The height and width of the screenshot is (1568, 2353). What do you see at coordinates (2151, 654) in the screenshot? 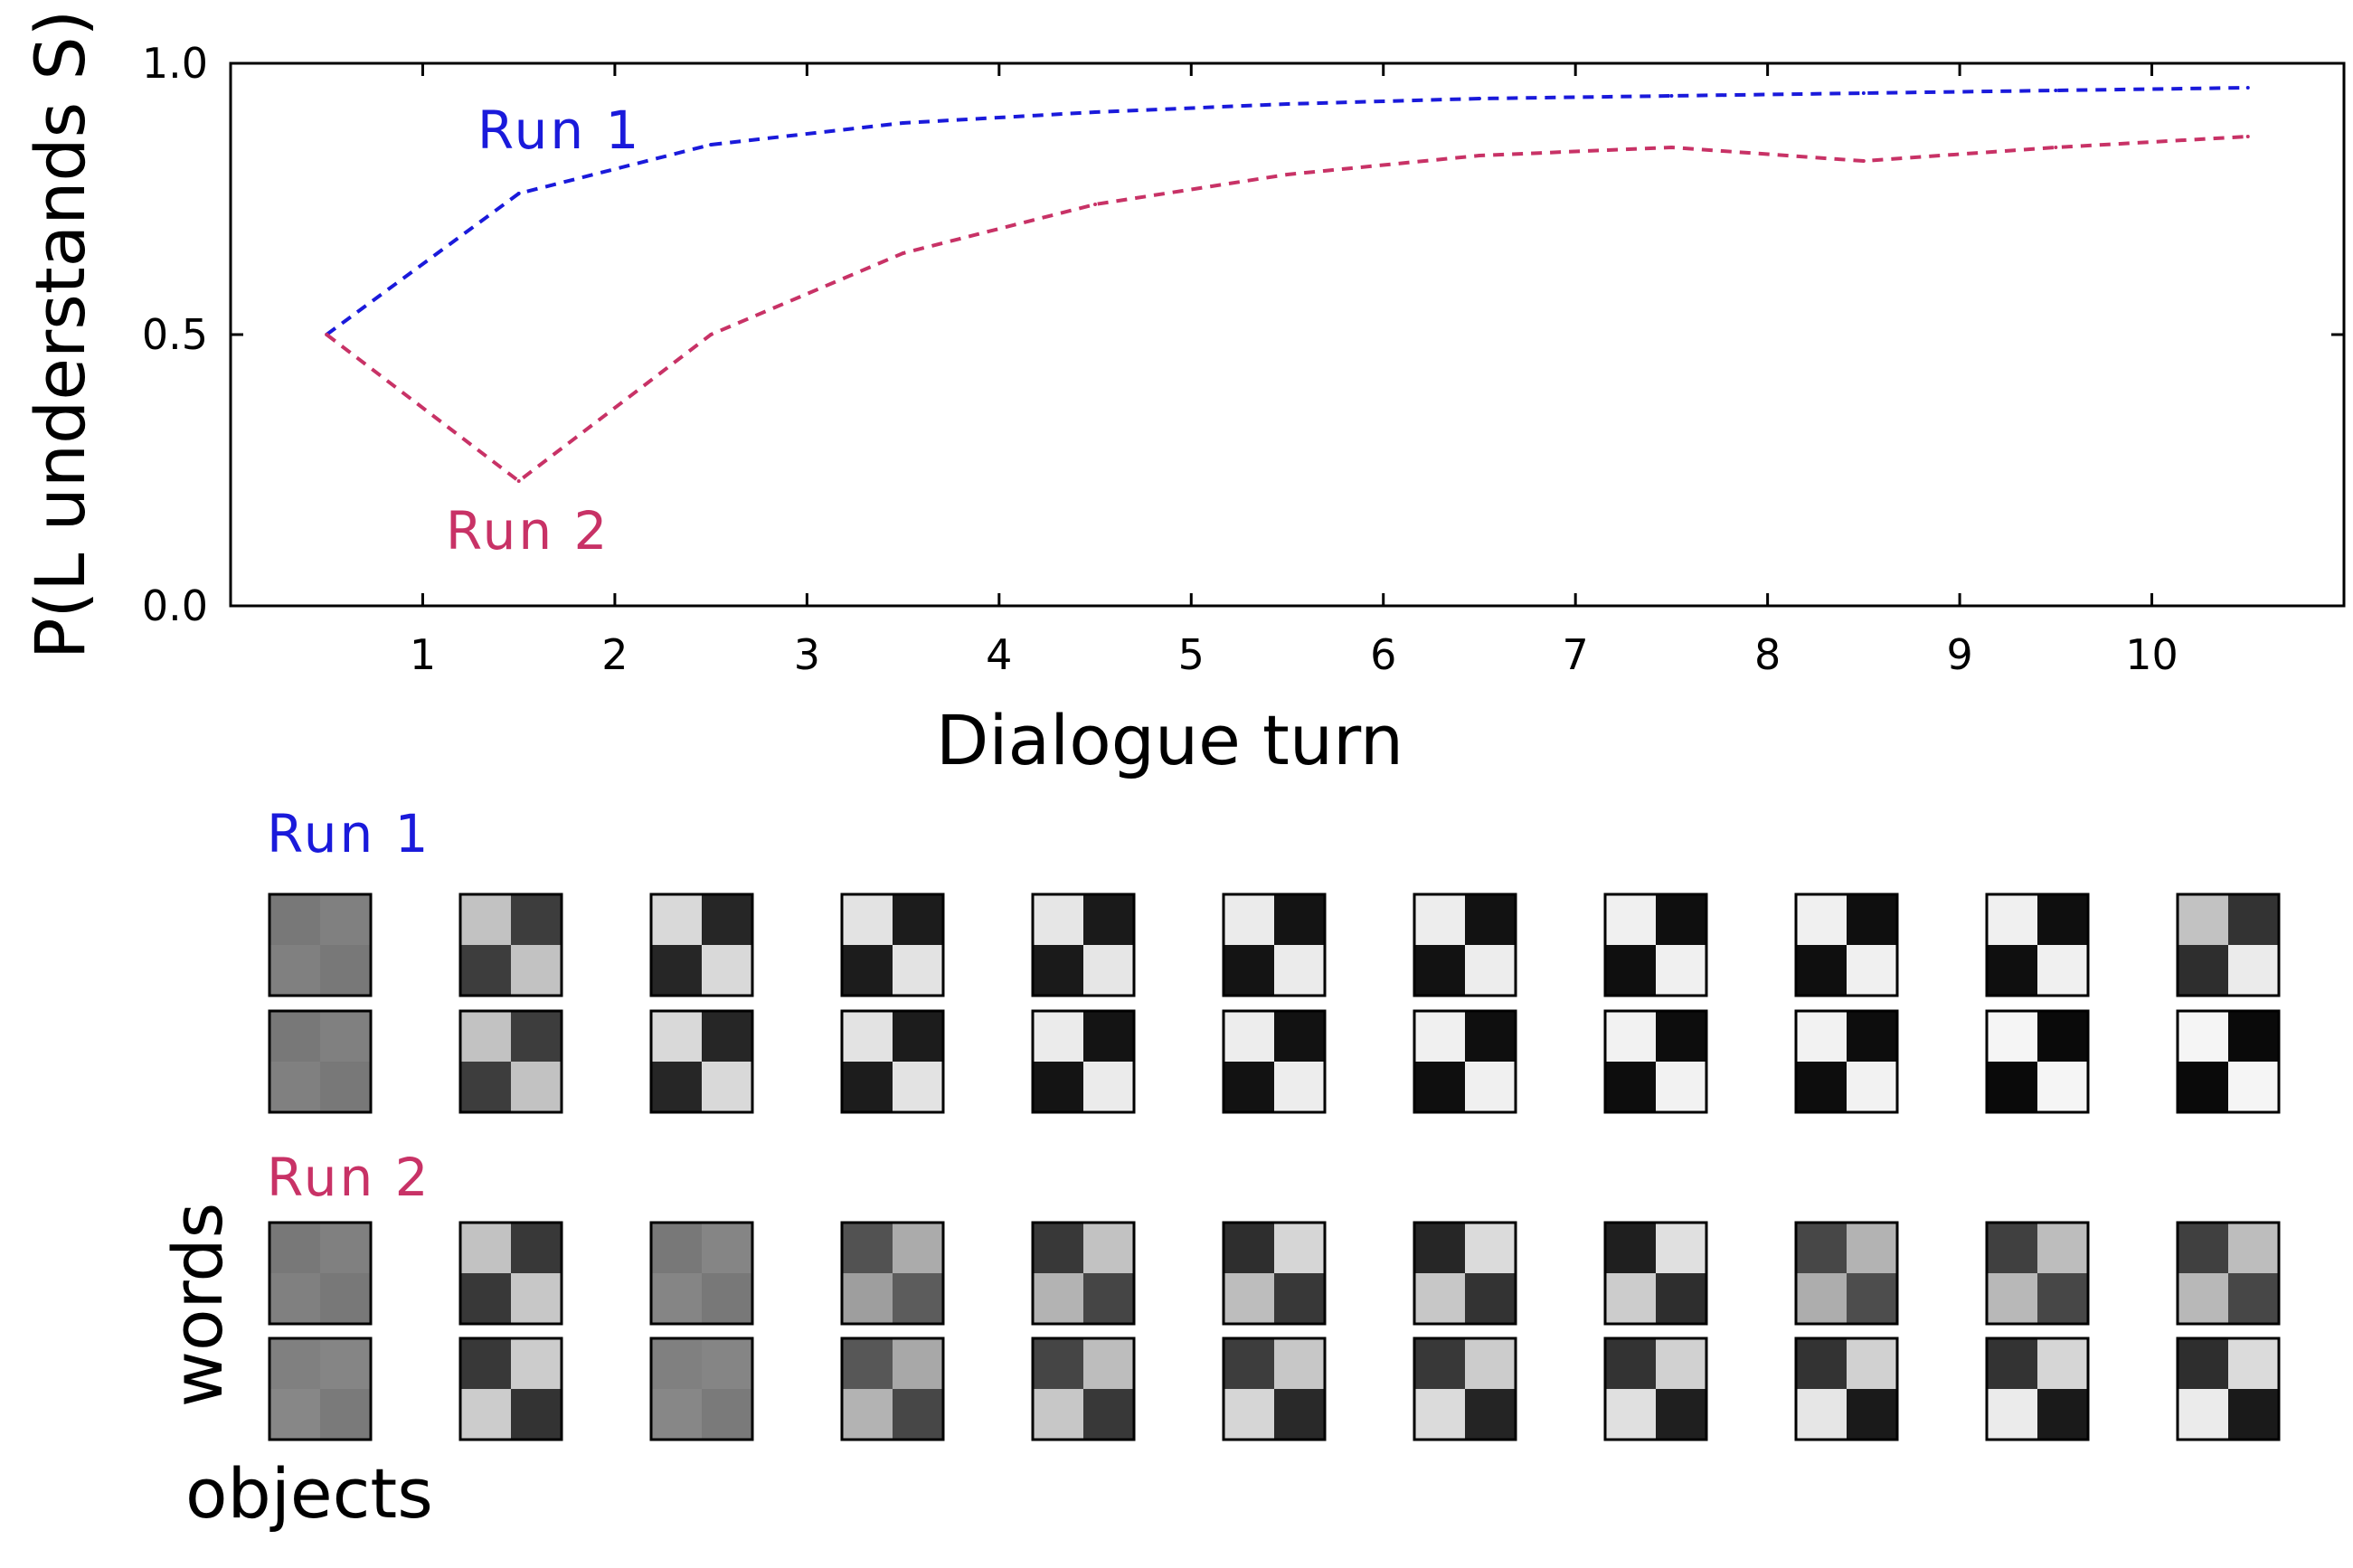
I see `x-tick-label: 10` at bounding box center [2151, 654].